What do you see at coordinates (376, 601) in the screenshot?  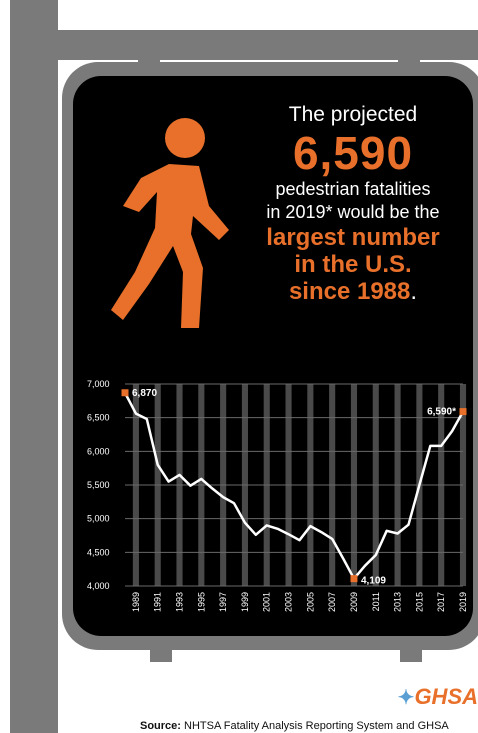 I see `x-tick-label-2011: 2011` at bounding box center [376, 601].